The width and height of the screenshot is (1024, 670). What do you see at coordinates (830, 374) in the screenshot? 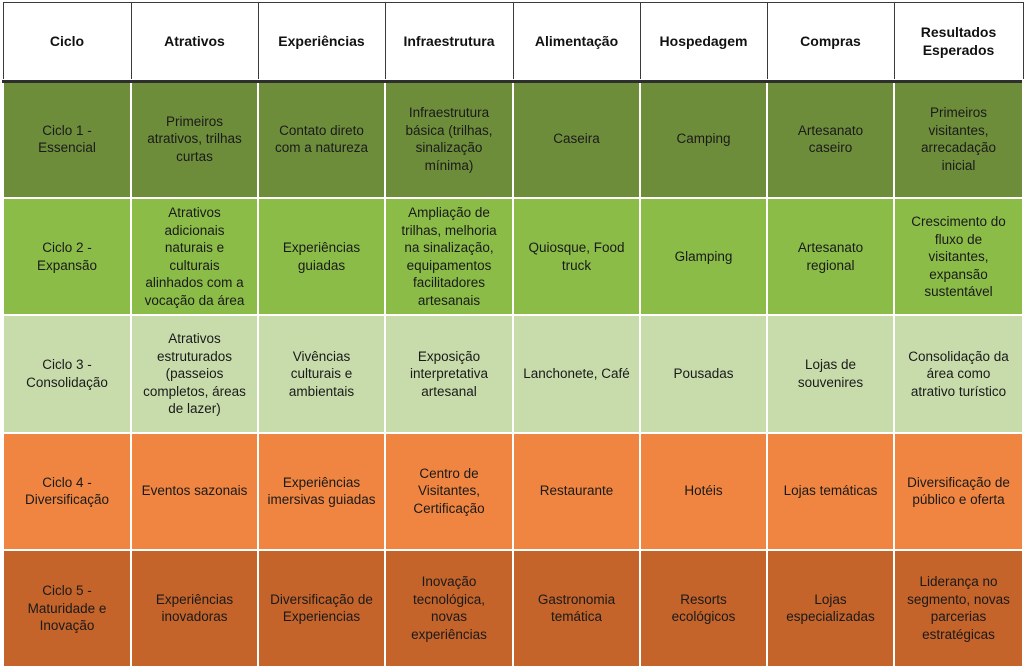
I see `table-cell: Lojas de souvenires` at bounding box center [830, 374].